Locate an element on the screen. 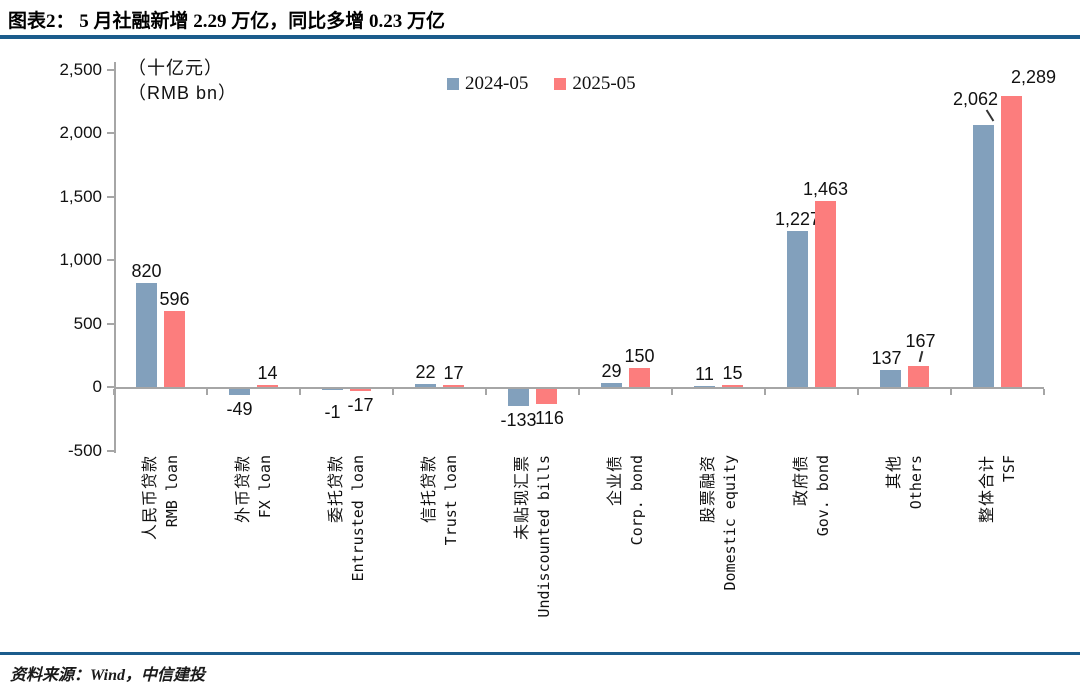 This screenshot has height=693, width=1080. category-label-text: 政府债 Gov. bond is located at coordinates (812, 549).